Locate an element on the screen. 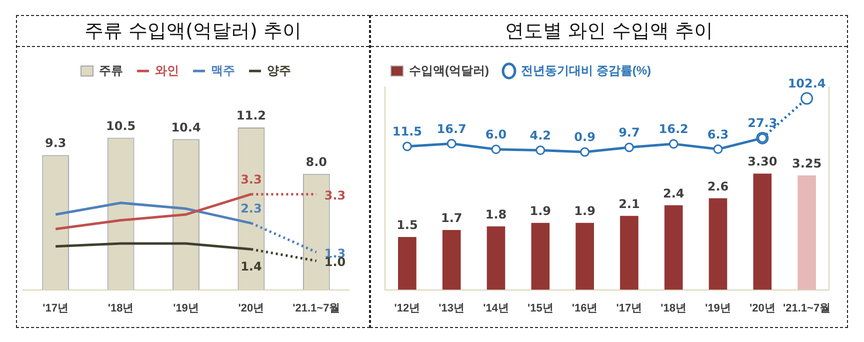 The image size is (864, 342). data-label: 3.30 is located at coordinates (763, 161).